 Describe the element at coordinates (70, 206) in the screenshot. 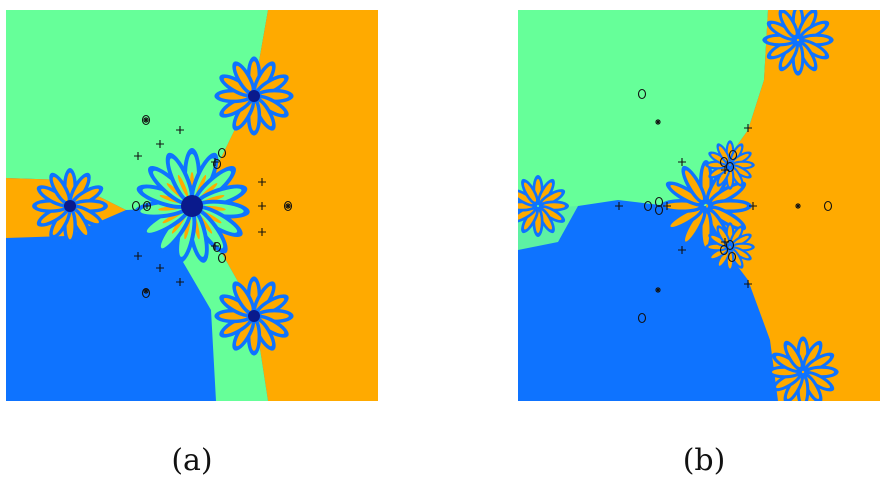

I see `attractor-left` at that location.